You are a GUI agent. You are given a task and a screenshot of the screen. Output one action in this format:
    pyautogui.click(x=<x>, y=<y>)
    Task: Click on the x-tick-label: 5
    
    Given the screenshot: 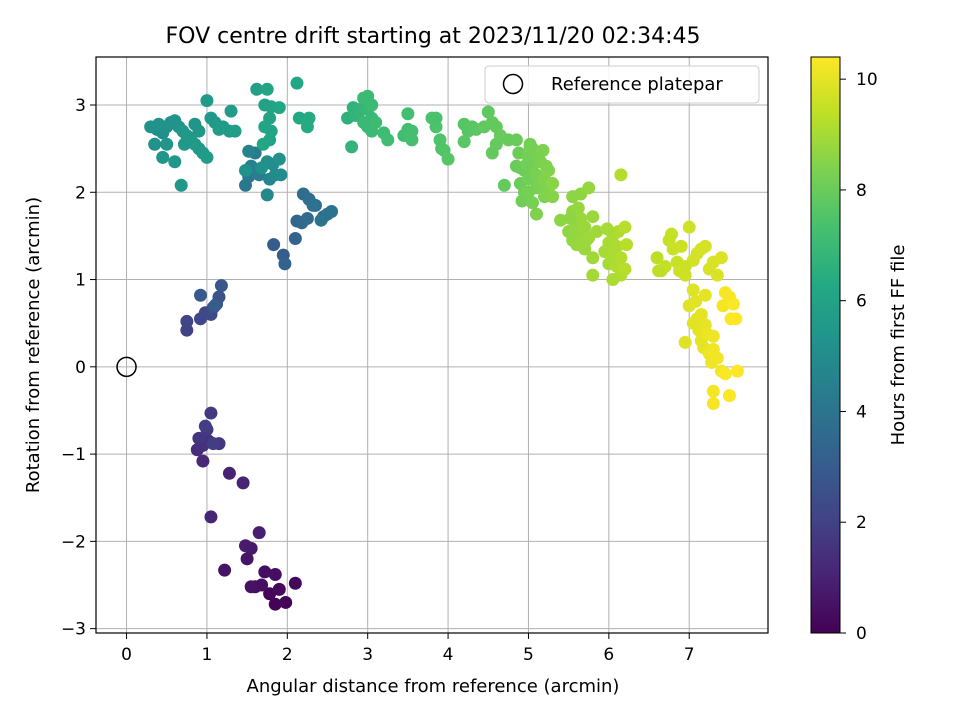 What is the action you would take?
    pyautogui.click(x=528, y=655)
    